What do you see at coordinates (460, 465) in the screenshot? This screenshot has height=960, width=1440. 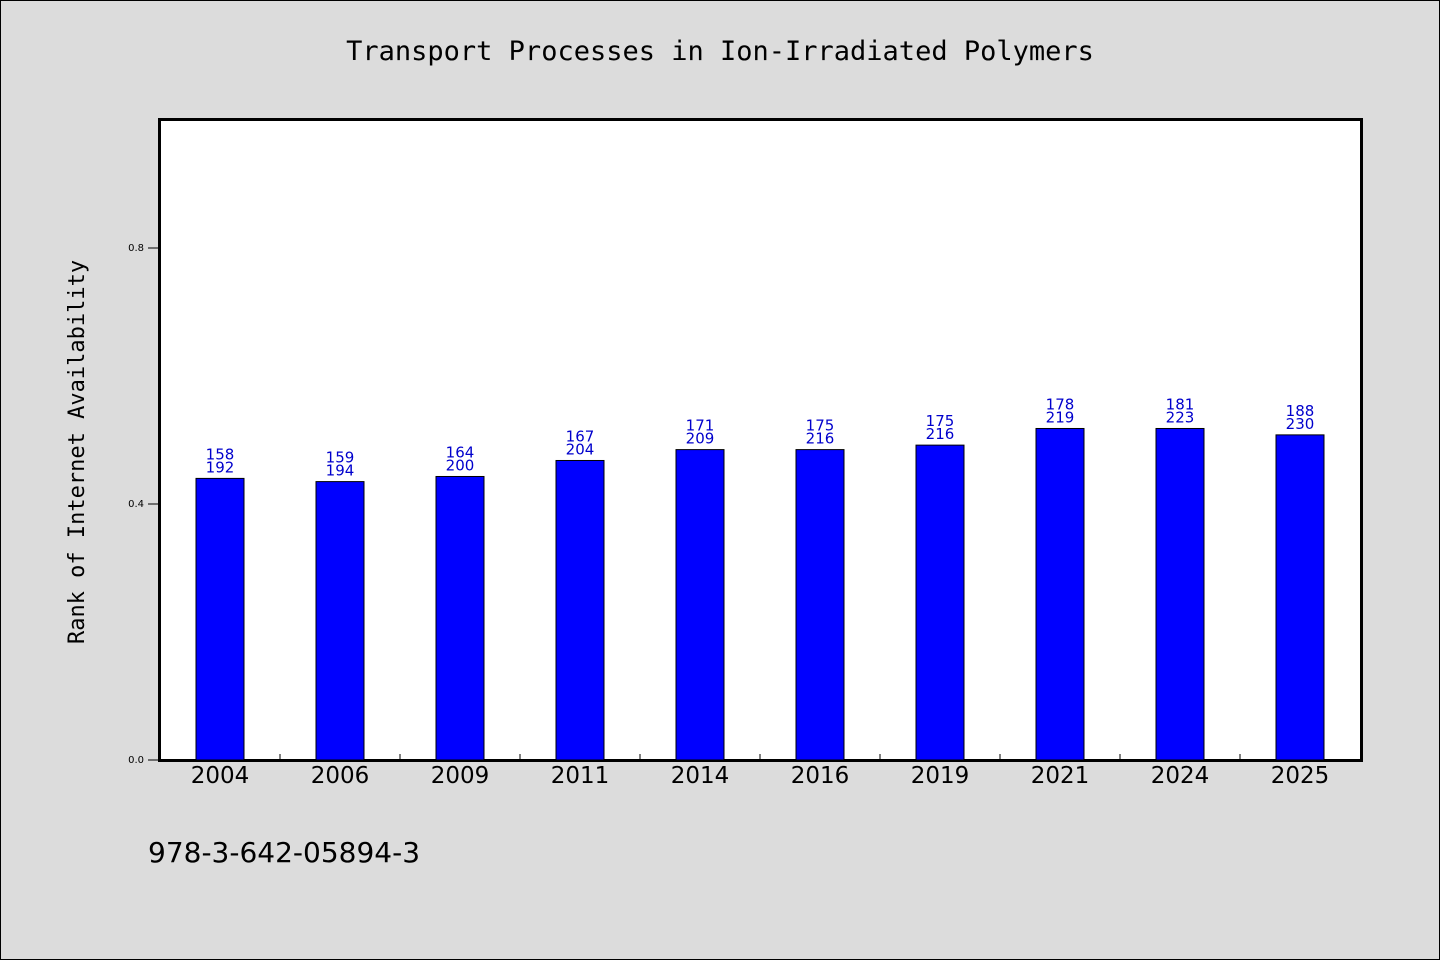 I see `data-label-bottom-2009: 200` at bounding box center [460, 465].